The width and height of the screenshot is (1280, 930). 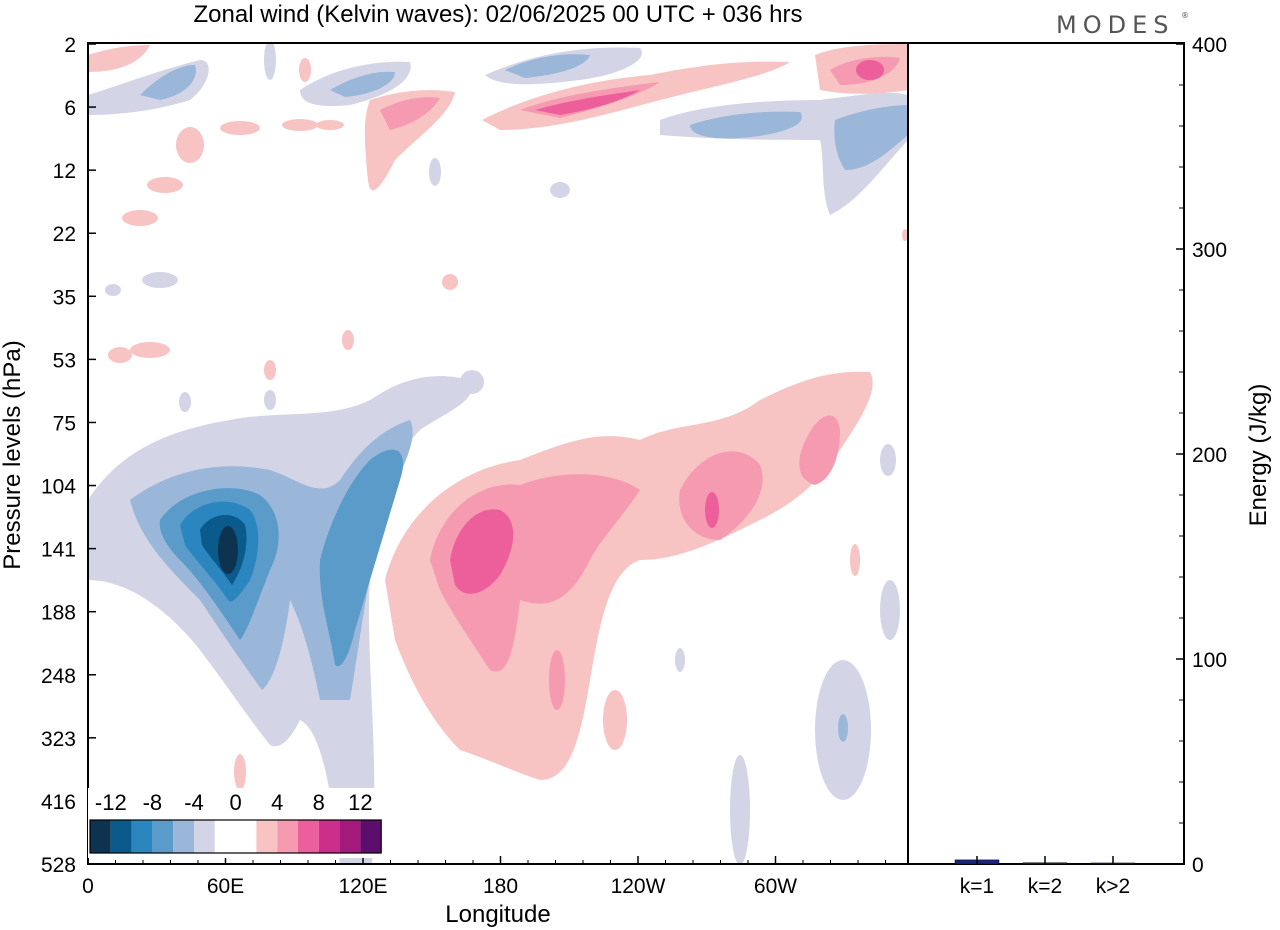 I want to click on legend-label: 0, so click(x=235, y=802).